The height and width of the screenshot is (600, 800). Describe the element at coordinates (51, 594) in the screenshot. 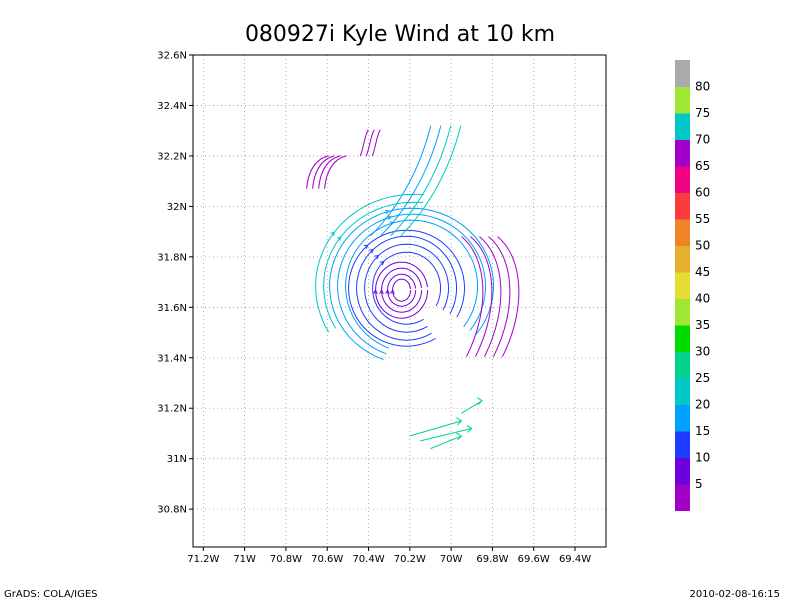

I see `footer-left: GrADS: COLA/IGES` at that location.